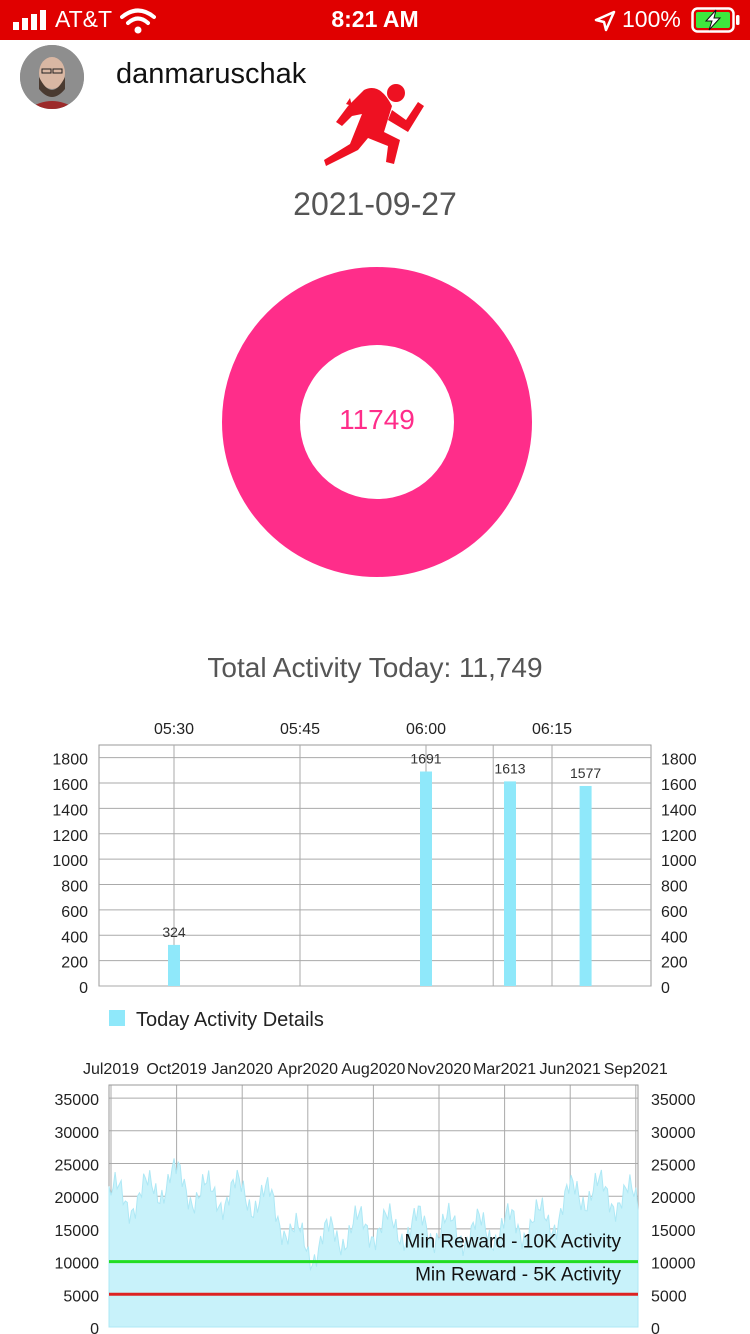 The image size is (750, 1334). Describe the element at coordinates (77, 1198) in the screenshot. I see `y-tick-label-left: 20000` at that location.